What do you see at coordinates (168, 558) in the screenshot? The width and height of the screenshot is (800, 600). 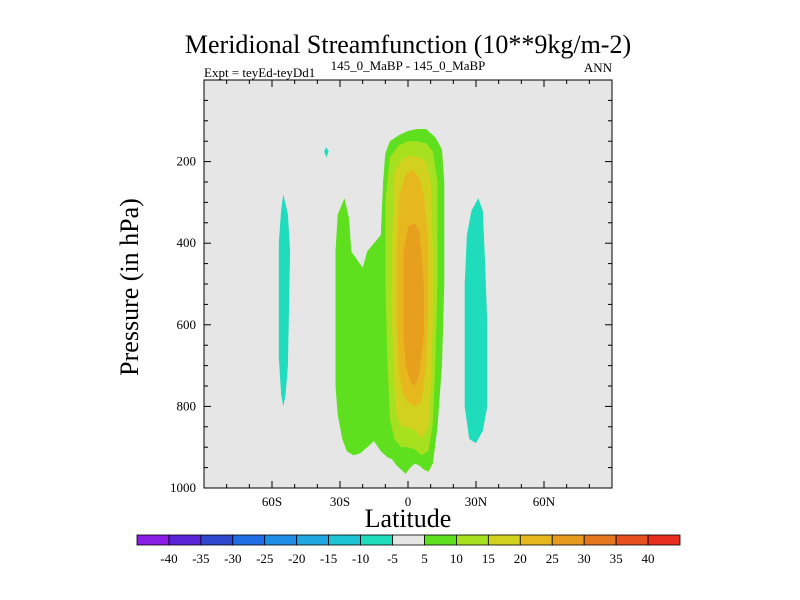 I see `colorbar-label: -40` at bounding box center [168, 558].